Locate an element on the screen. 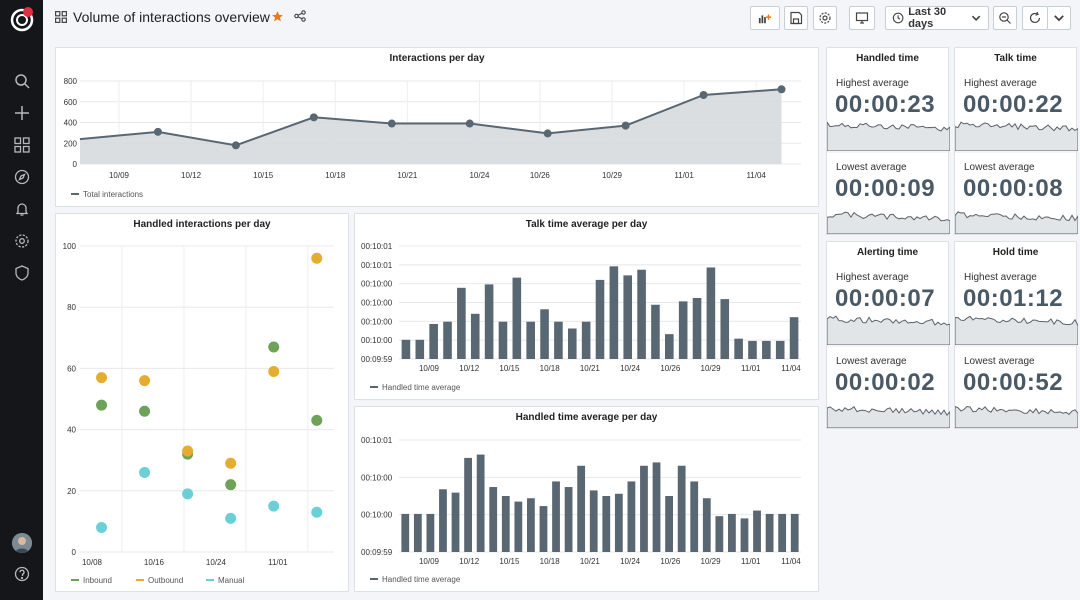  help-icon is located at coordinates (22, 574).